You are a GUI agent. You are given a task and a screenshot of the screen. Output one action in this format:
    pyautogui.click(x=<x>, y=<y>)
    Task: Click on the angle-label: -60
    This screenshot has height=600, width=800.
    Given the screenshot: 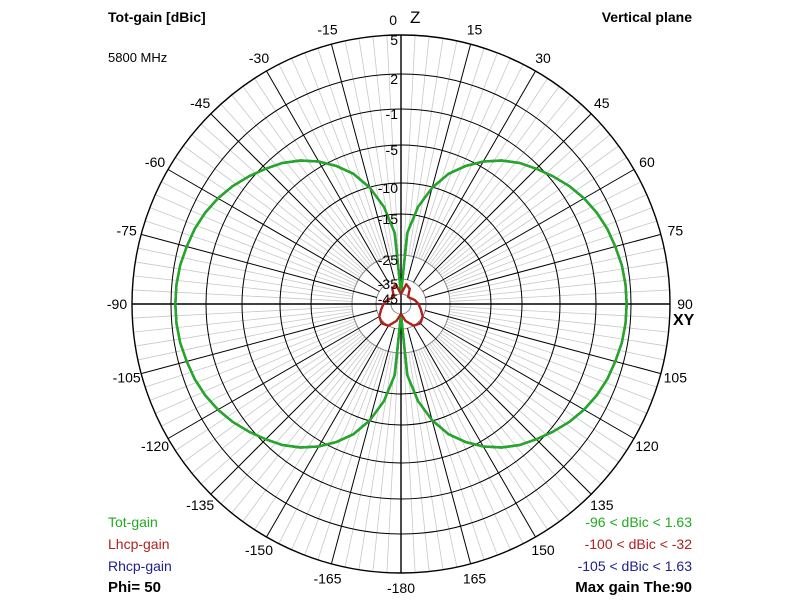 What is the action you would take?
    pyautogui.click(x=155, y=162)
    